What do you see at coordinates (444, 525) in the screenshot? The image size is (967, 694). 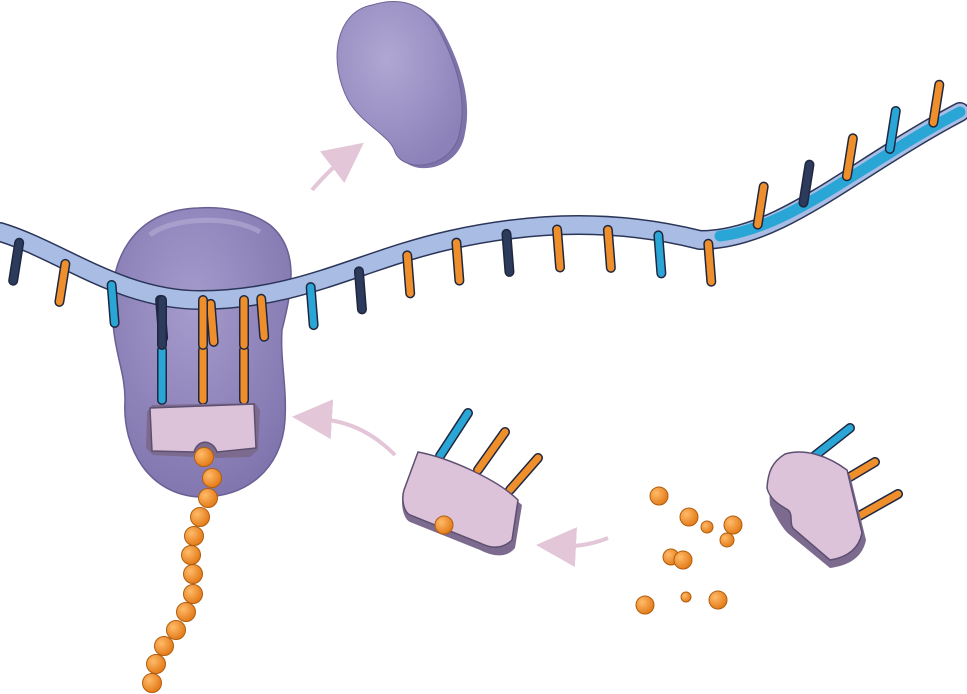 I see `attached-amino-acid` at bounding box center [444, 525].